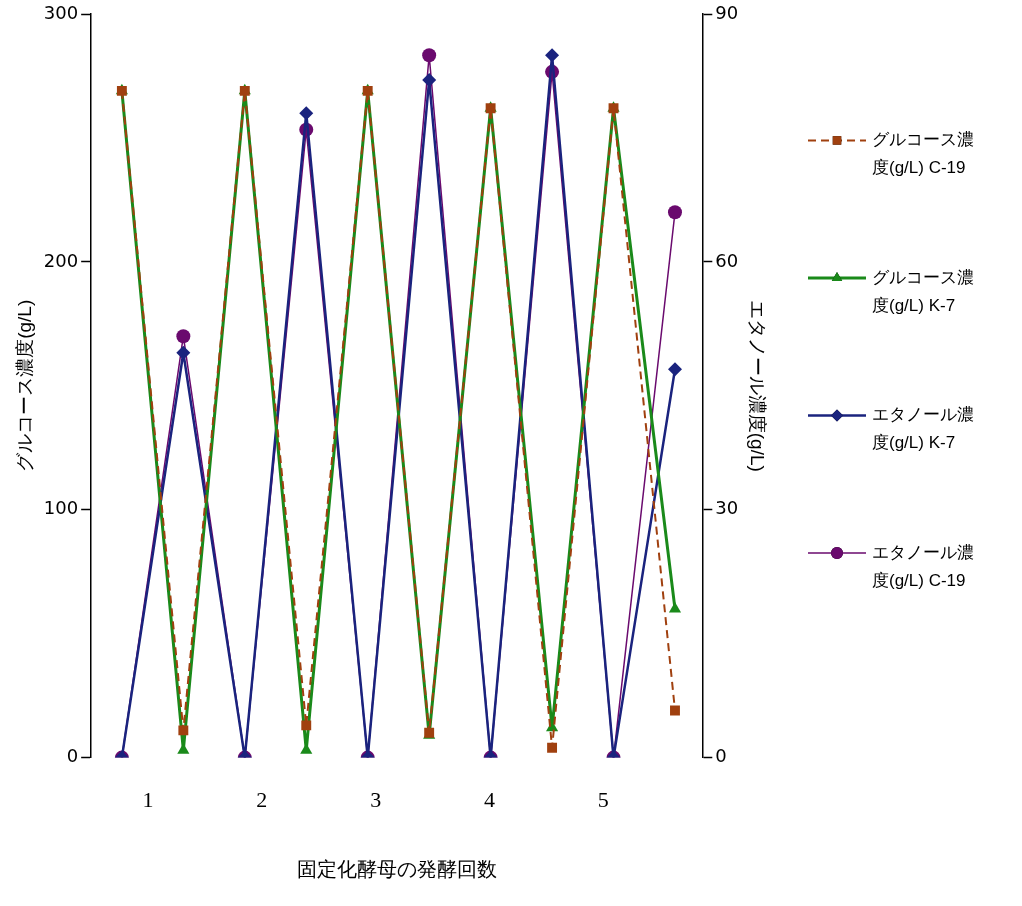 The width and height of the screenshot is (1022, 906). What do you see at coordinates (727, 12) in the screenshot?
I see `y2-tick-label: 90` at bounding box center [727, 12].